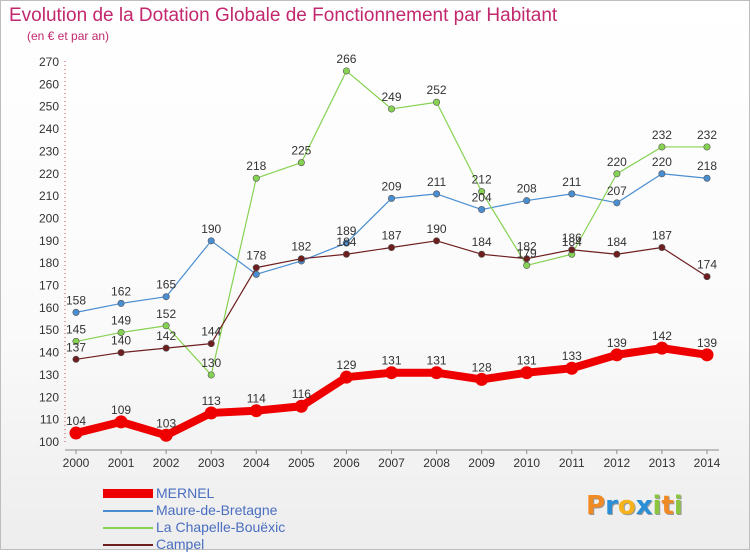  I want to click on y-tick-label: 120, so click(49, 397).